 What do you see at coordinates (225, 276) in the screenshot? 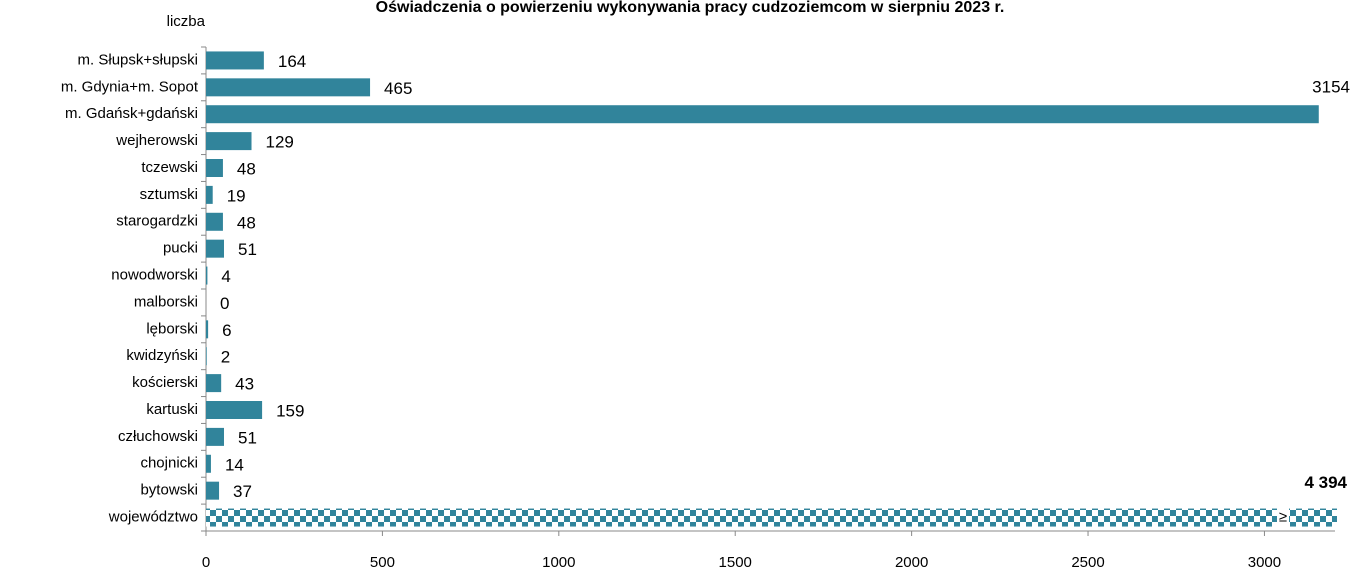
I see `value-label: 4` at bounding box center [225, 276].